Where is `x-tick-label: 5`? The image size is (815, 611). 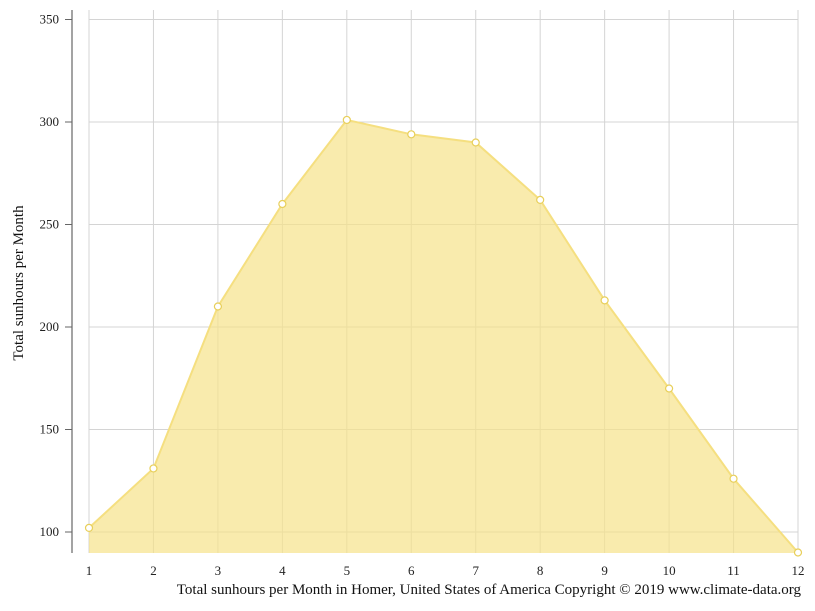
x-tick-label: 5 is located at coordinates (347, 570).